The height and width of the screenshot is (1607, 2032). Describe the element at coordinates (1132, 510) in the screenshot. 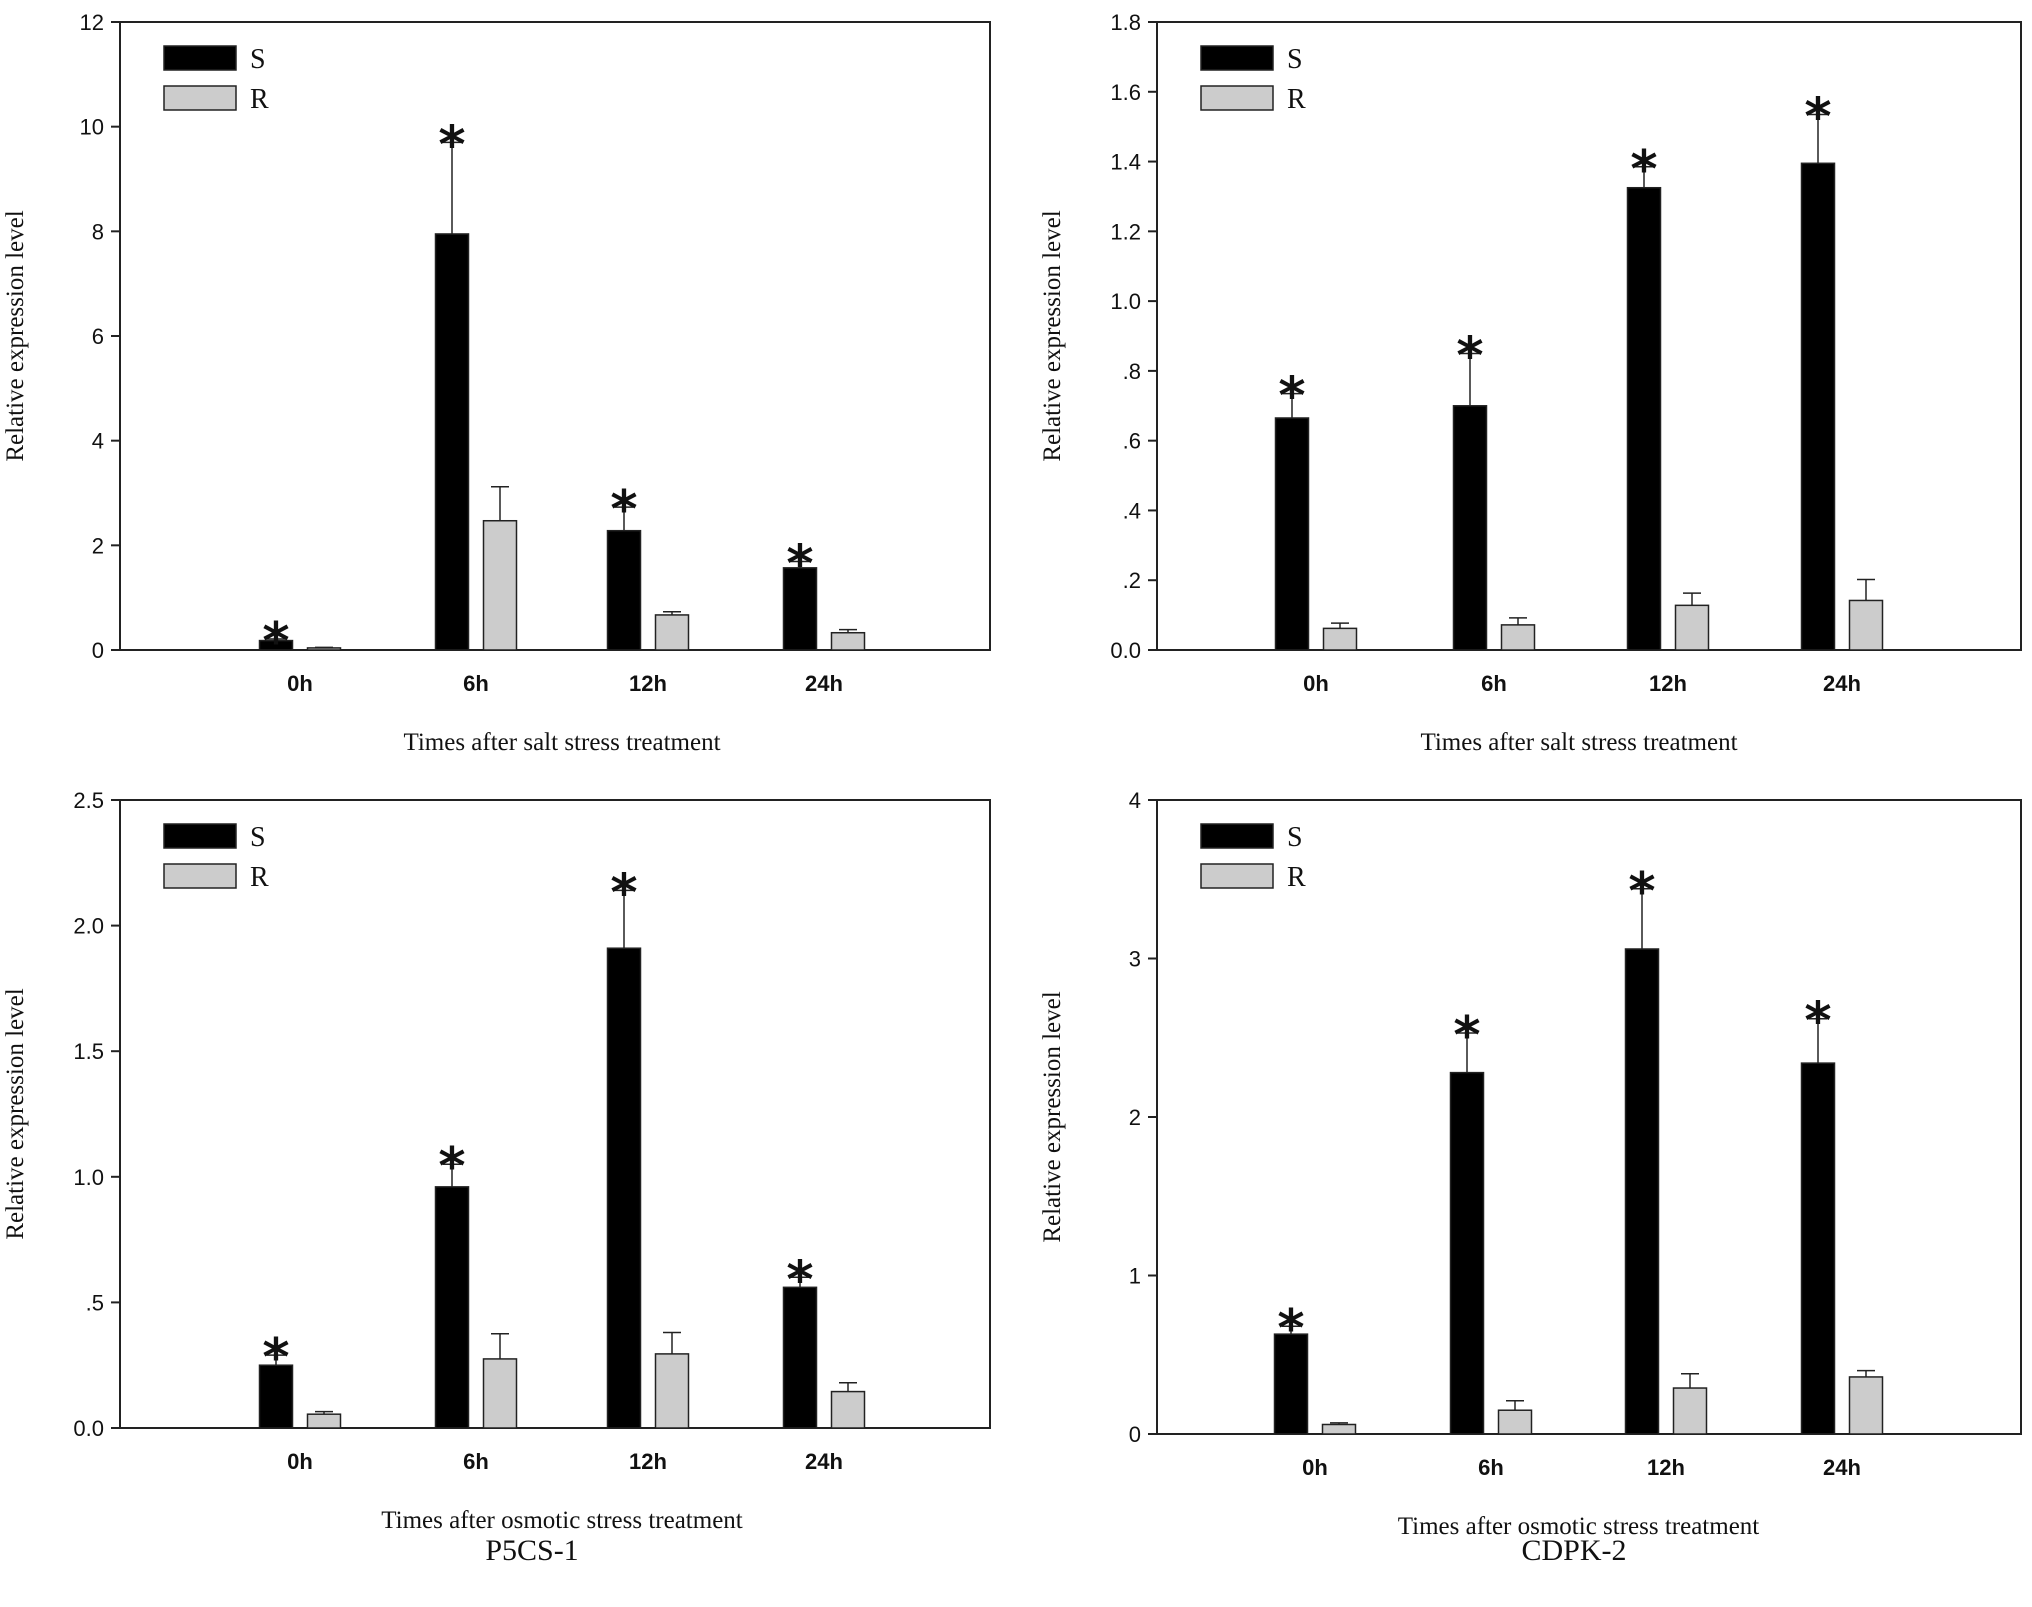

I see `y-tick-label: .4` at that location.